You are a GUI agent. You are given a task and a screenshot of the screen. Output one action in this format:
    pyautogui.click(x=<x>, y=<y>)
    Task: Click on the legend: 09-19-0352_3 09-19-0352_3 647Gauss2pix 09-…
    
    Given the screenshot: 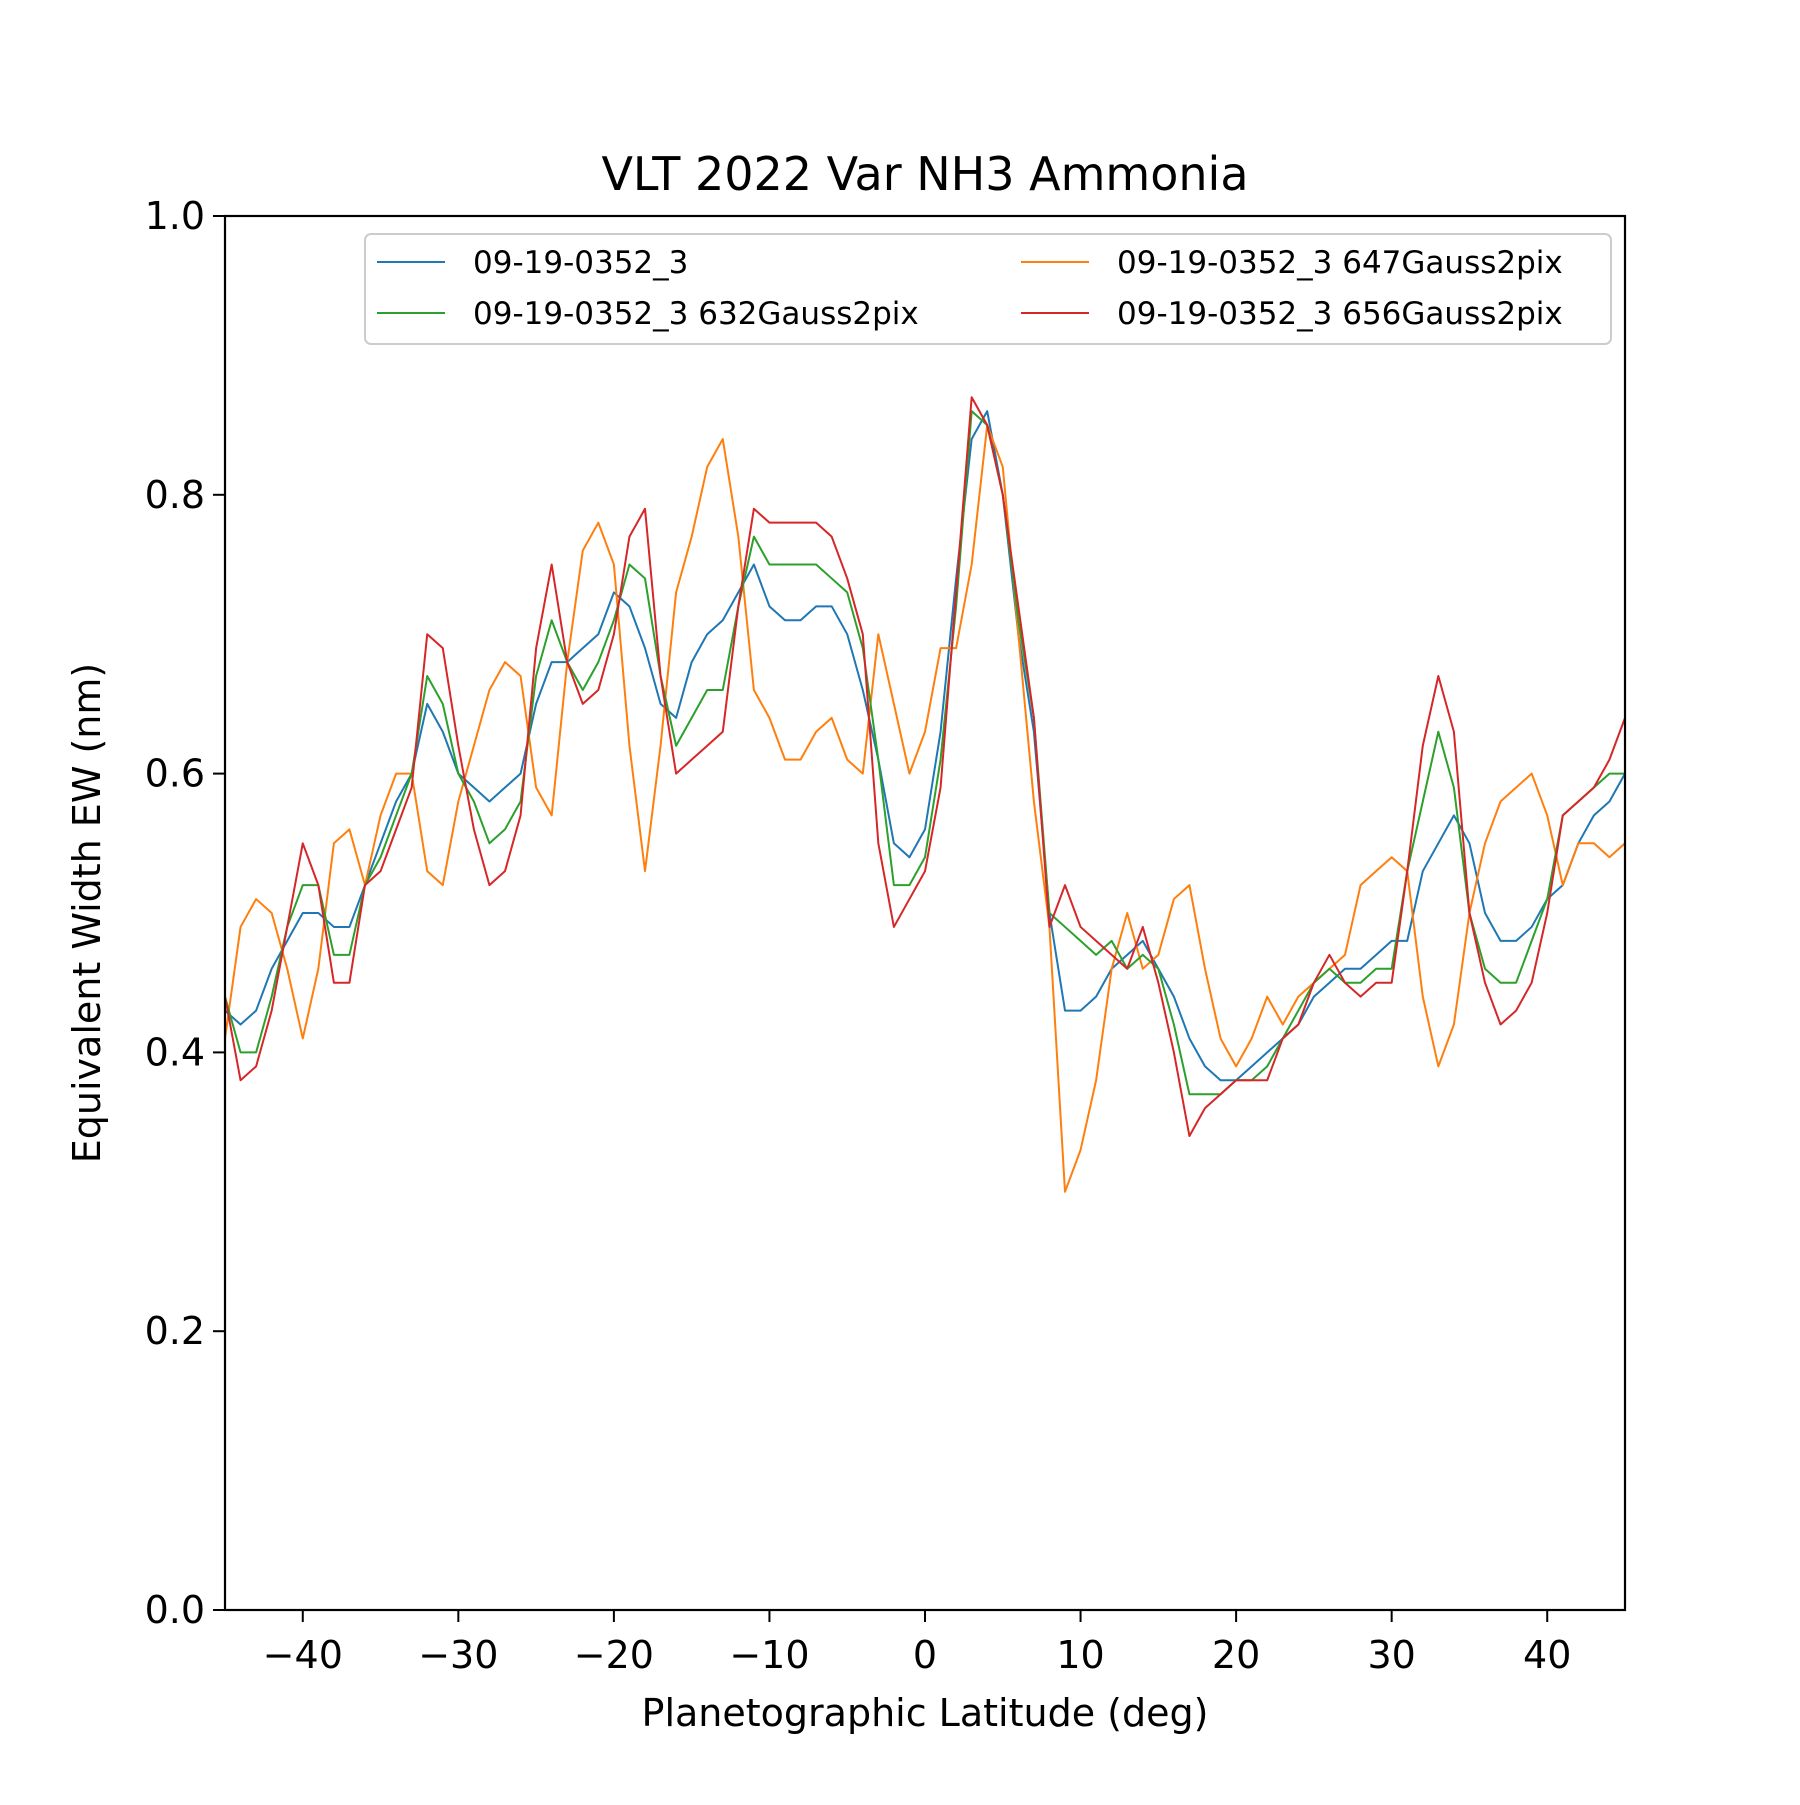 What is the action you would take?
    pyautogui.click(x=988, y=289)
    